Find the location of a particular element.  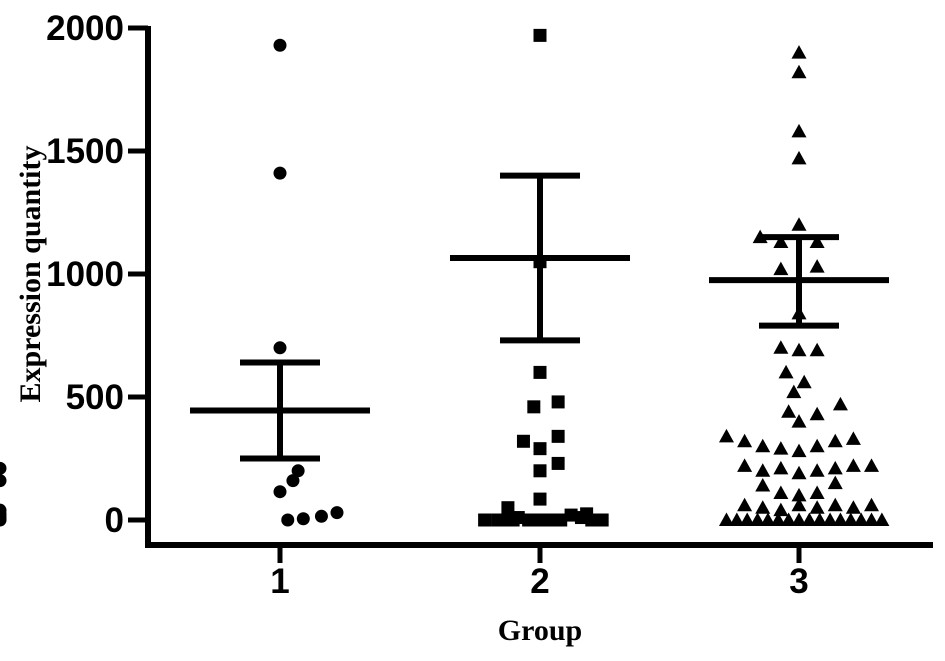

x-tick-label: 1 is located at coordinates (279, 581).